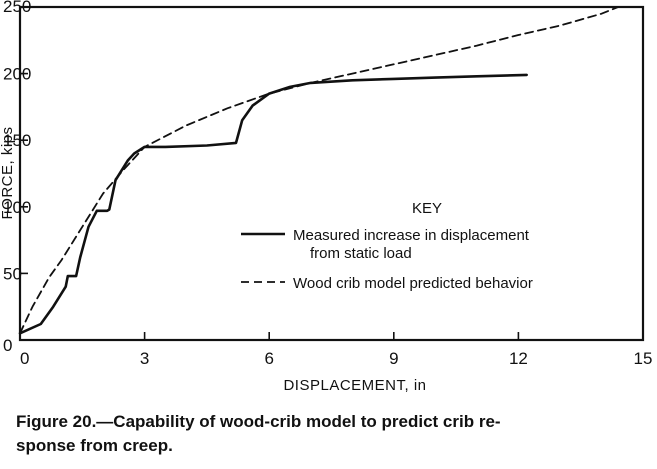 The height and width of the screenshot is (469, 657). Describe the element at coordinates (393, 358) in the screenshot. I see `x-tick-label: 9` at that location.